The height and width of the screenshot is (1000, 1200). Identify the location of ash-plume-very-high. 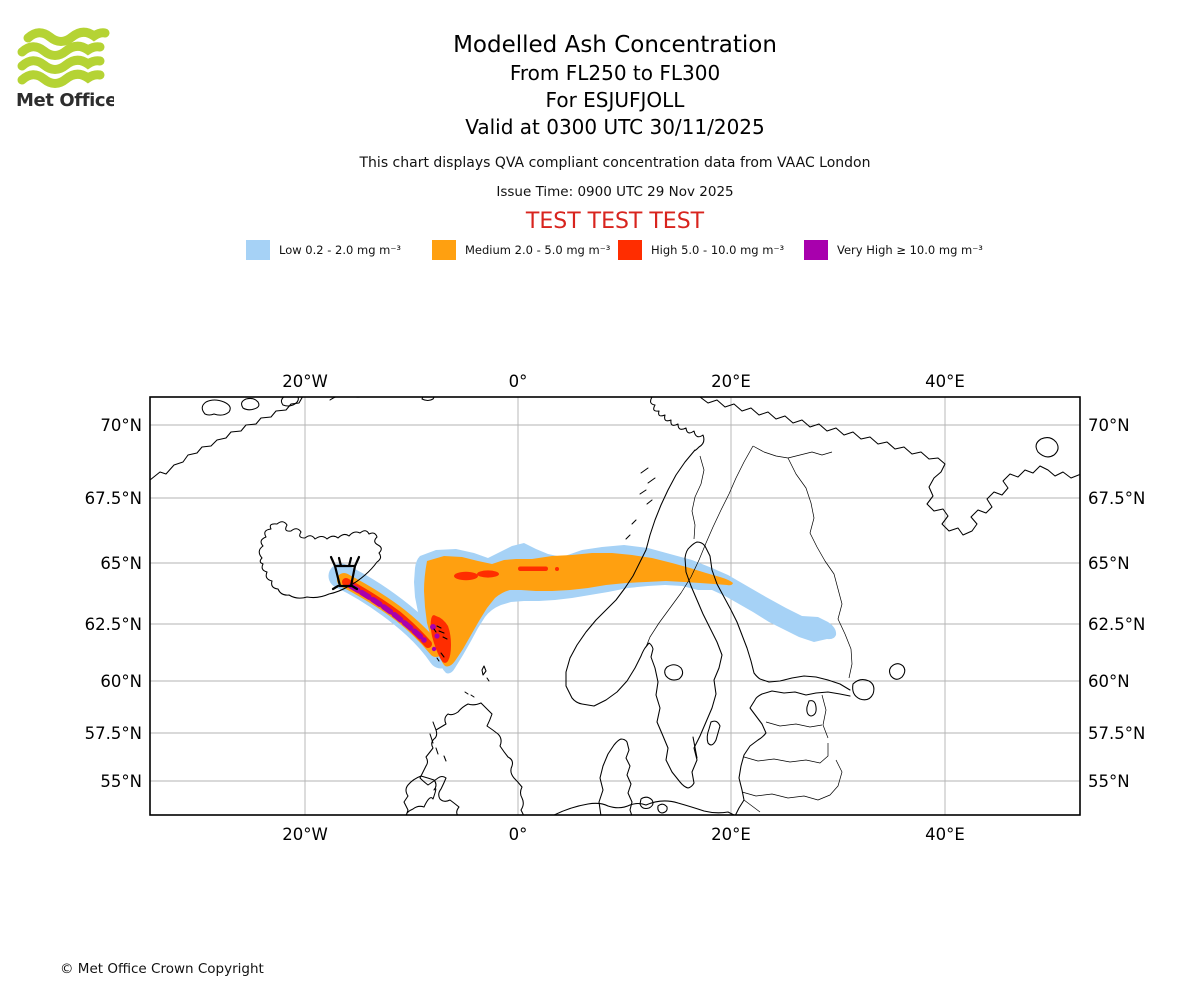
(394, 617).